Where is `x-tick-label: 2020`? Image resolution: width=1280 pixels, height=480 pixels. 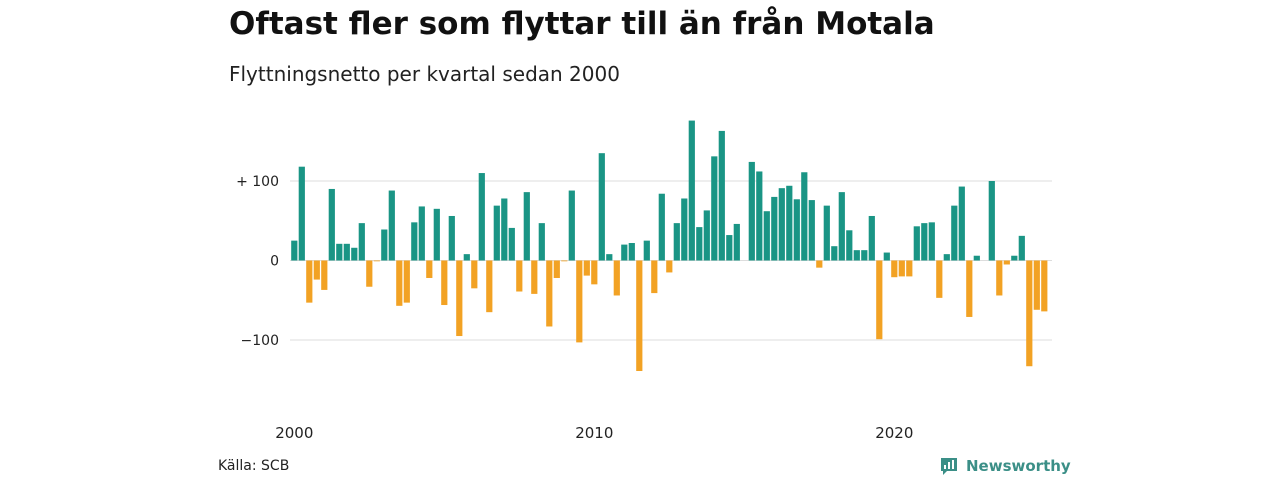
x-tick-label: 2020 is located at coordinates (894, 433).